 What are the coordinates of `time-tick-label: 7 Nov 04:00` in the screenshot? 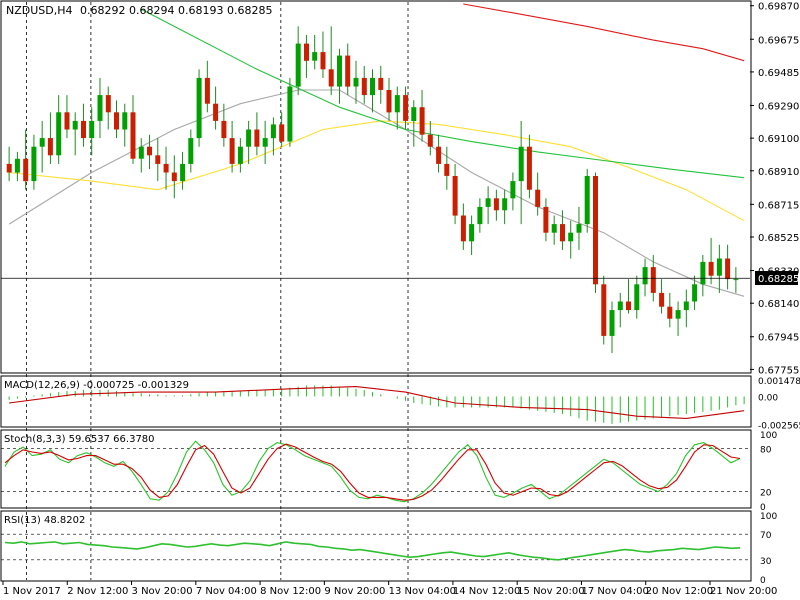 It's located at (226, 591).